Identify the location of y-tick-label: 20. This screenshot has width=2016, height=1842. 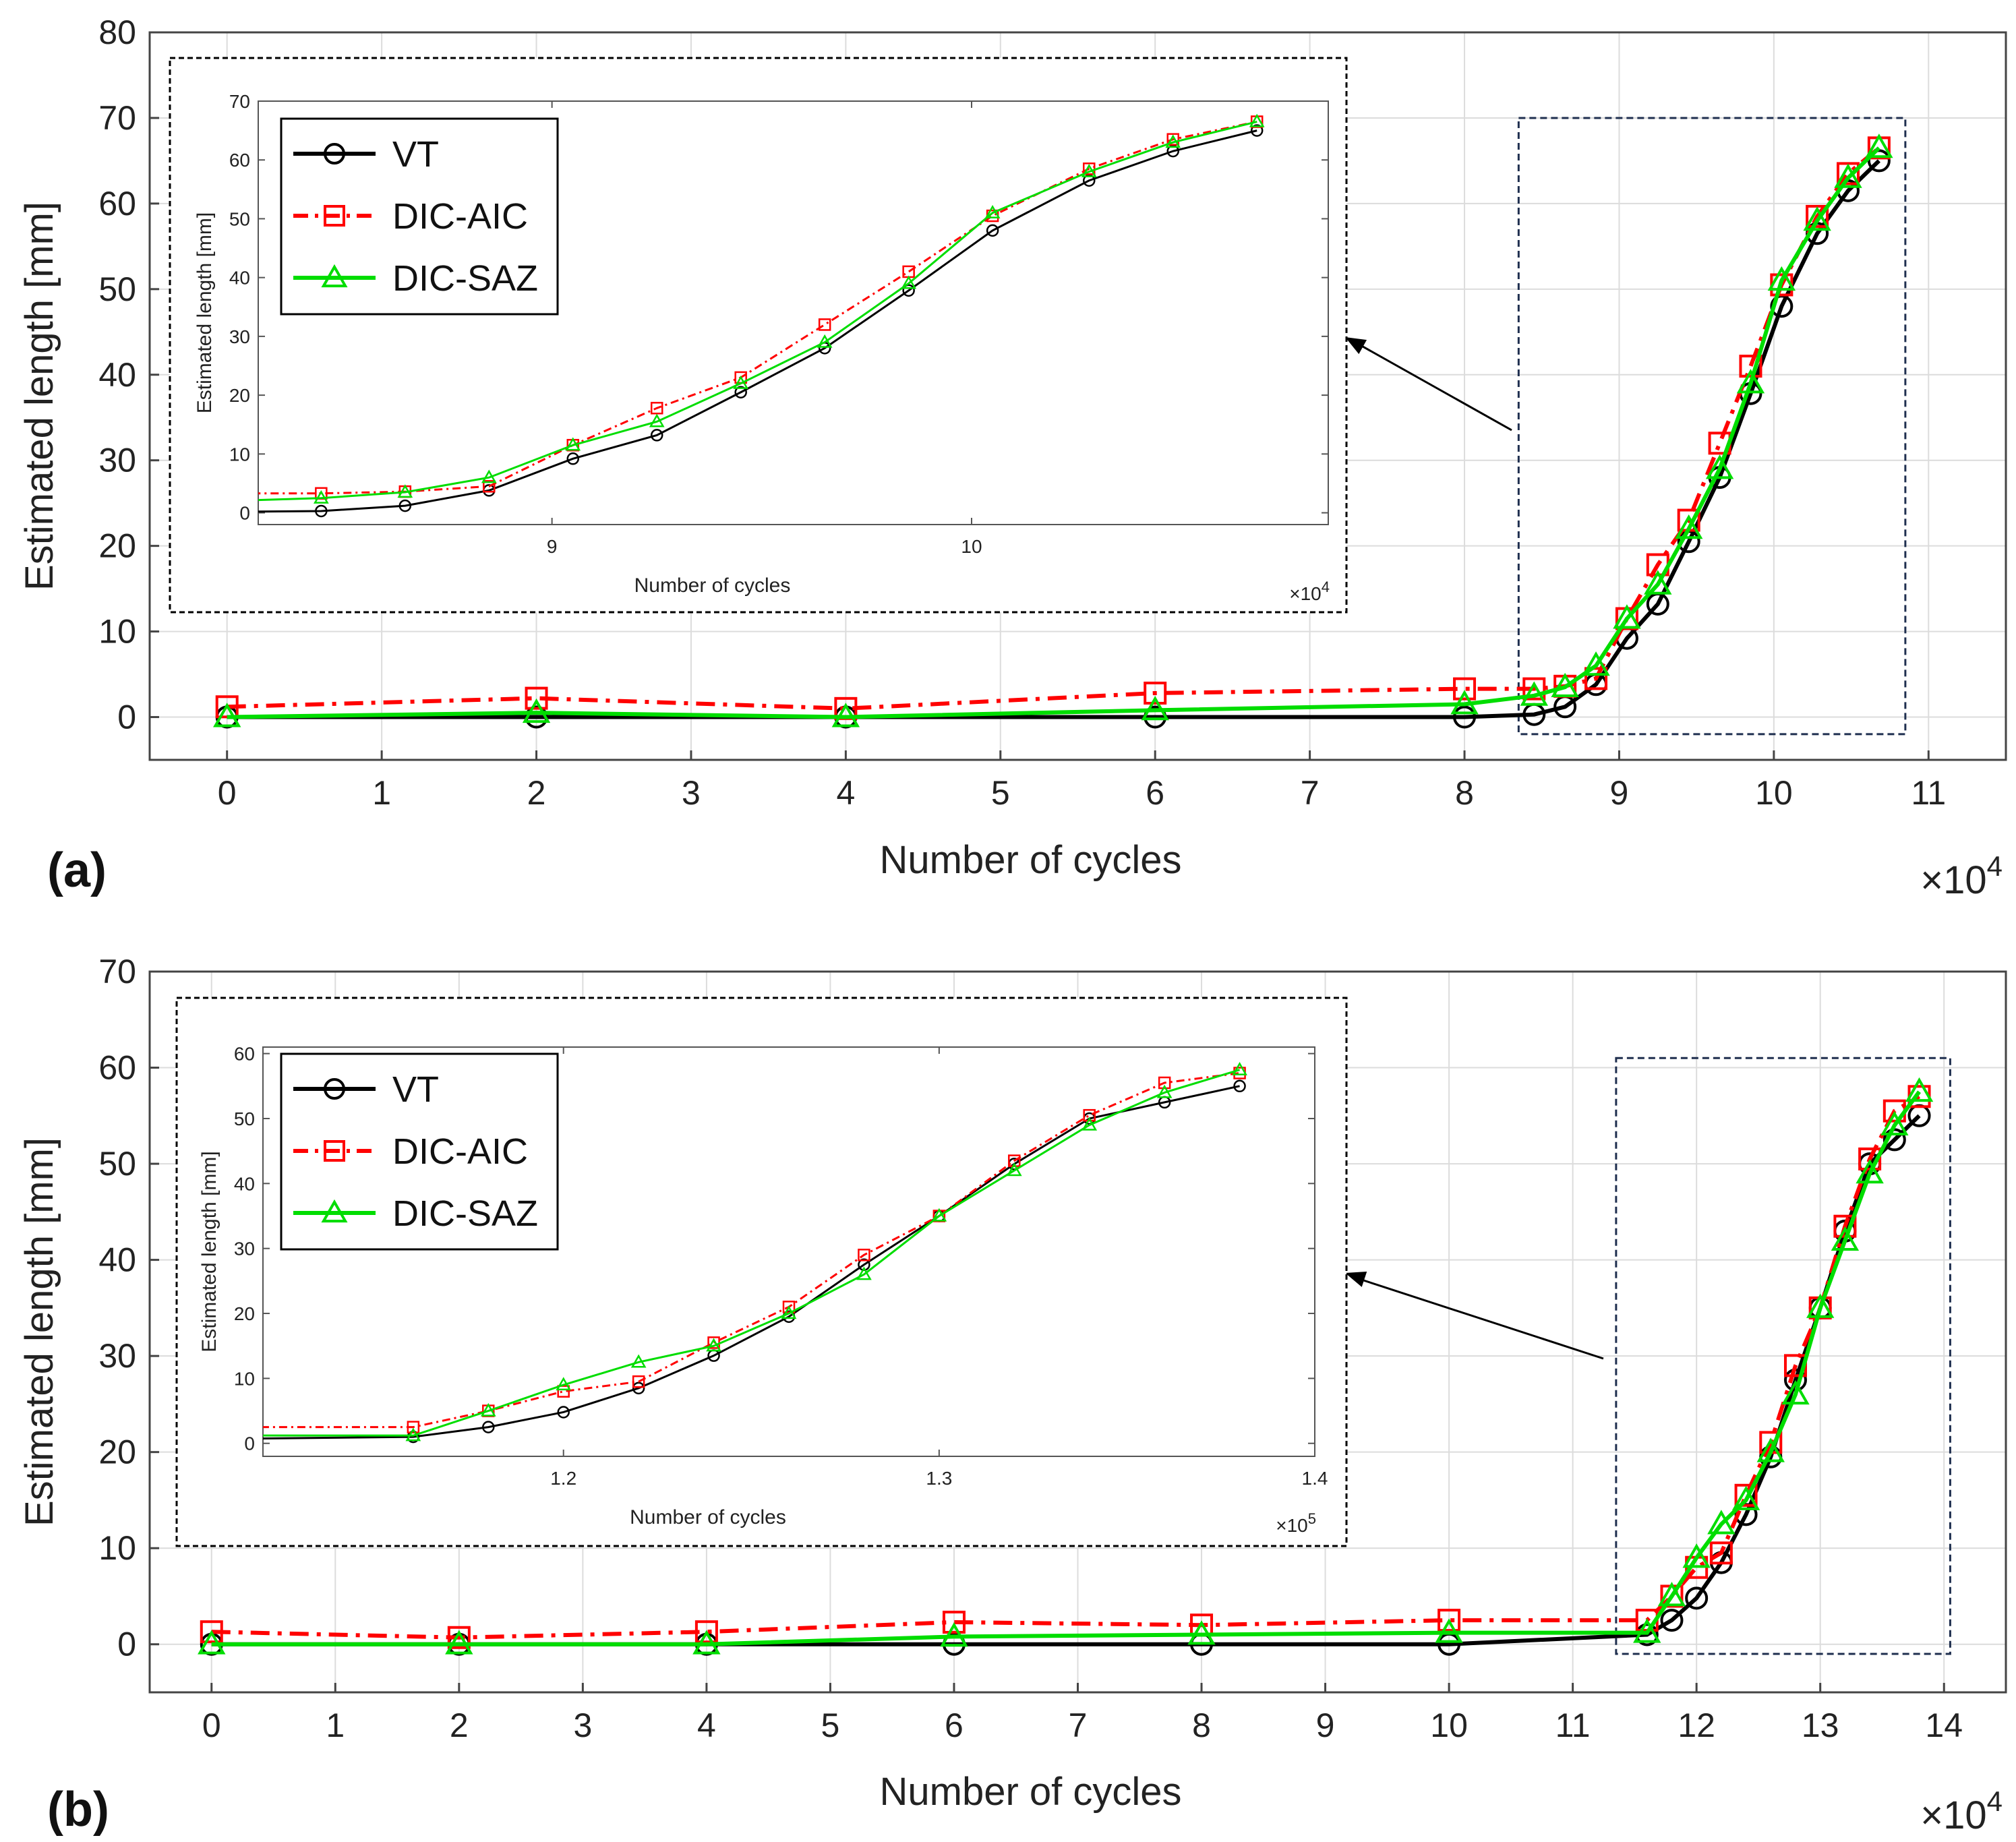
(117, 1452).